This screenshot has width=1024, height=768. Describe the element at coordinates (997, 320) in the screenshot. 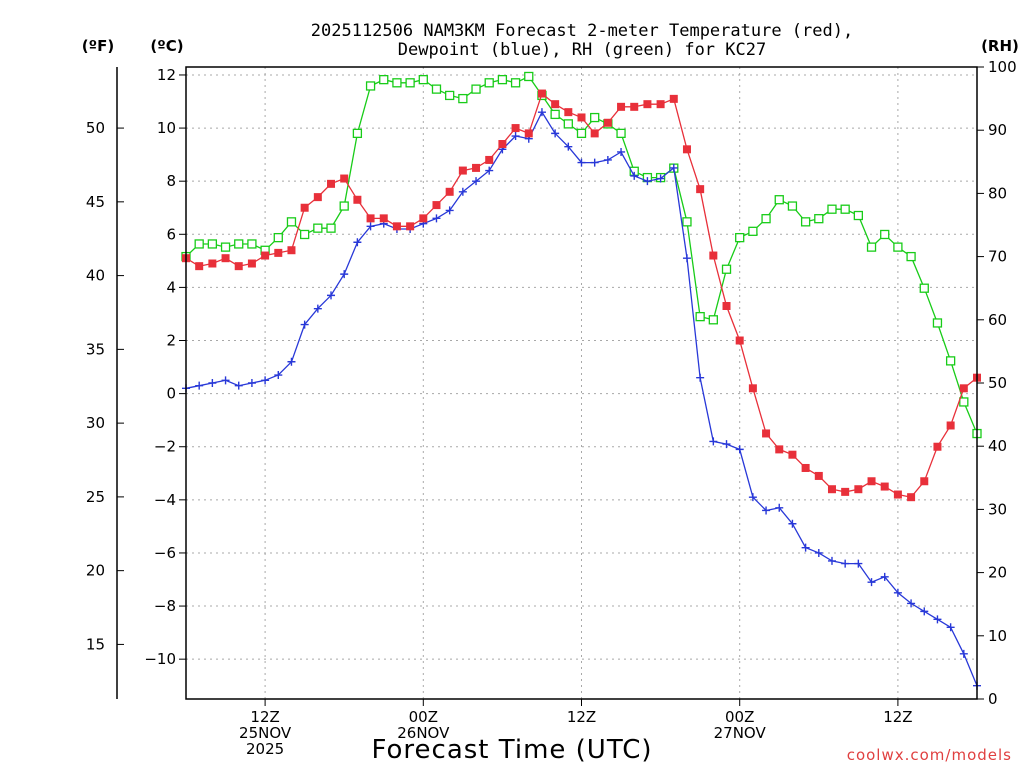

I see `rh-tick-label-4: 60` at that location.